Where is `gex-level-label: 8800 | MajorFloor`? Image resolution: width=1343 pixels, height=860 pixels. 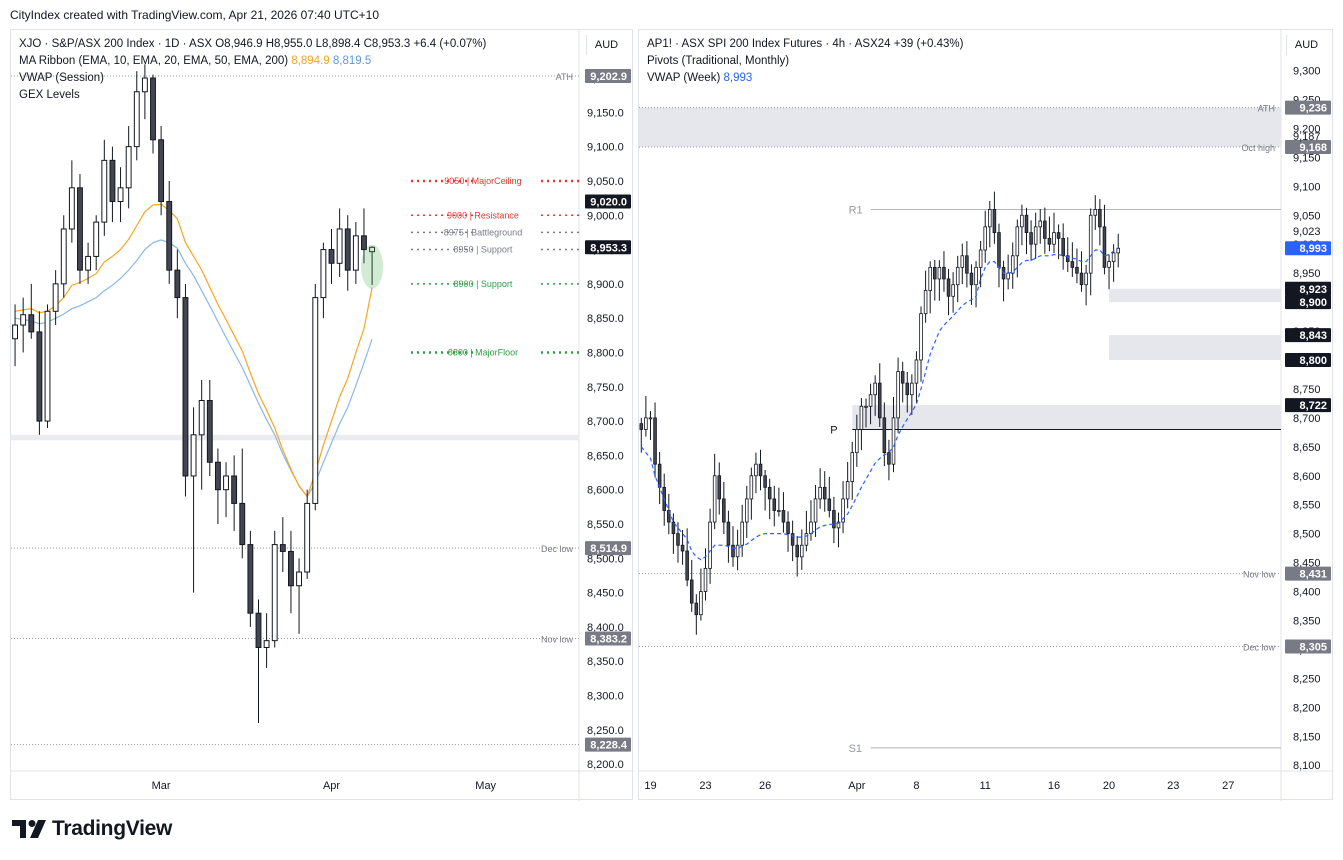
gex-level-label: 8800 | MajorFloor is located at coordinates (483, 352).